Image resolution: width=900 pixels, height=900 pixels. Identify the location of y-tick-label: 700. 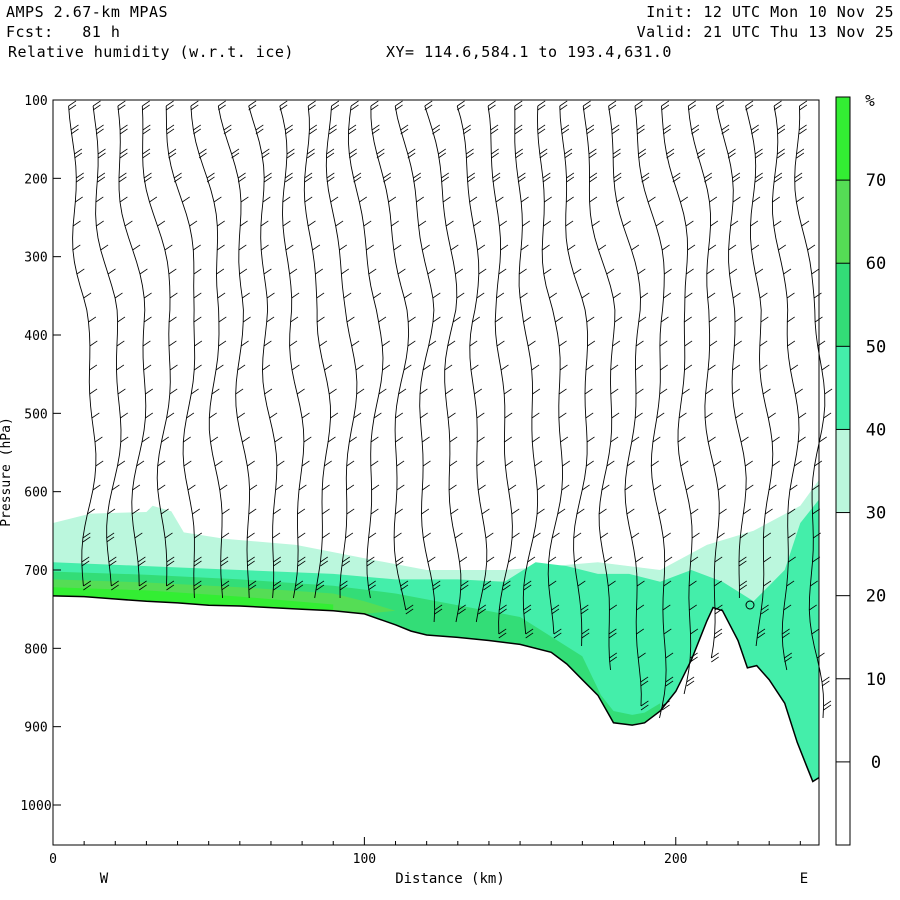
(35, 571).